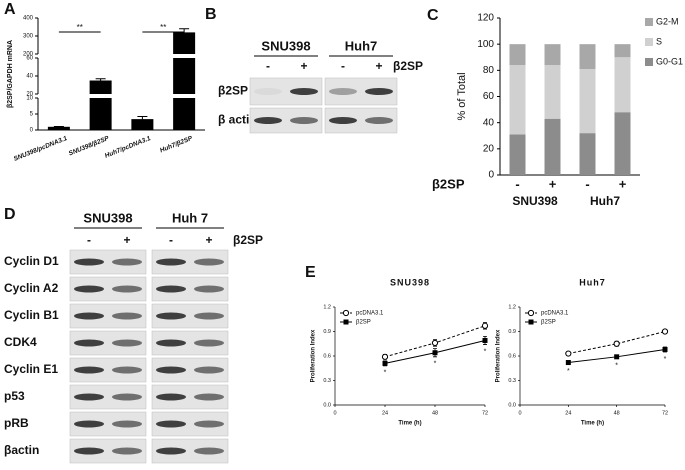 The image size is (685, 470). Describe the element at coordinates (10, 9) in the screenshot. I see `panel-label: A` at that location.